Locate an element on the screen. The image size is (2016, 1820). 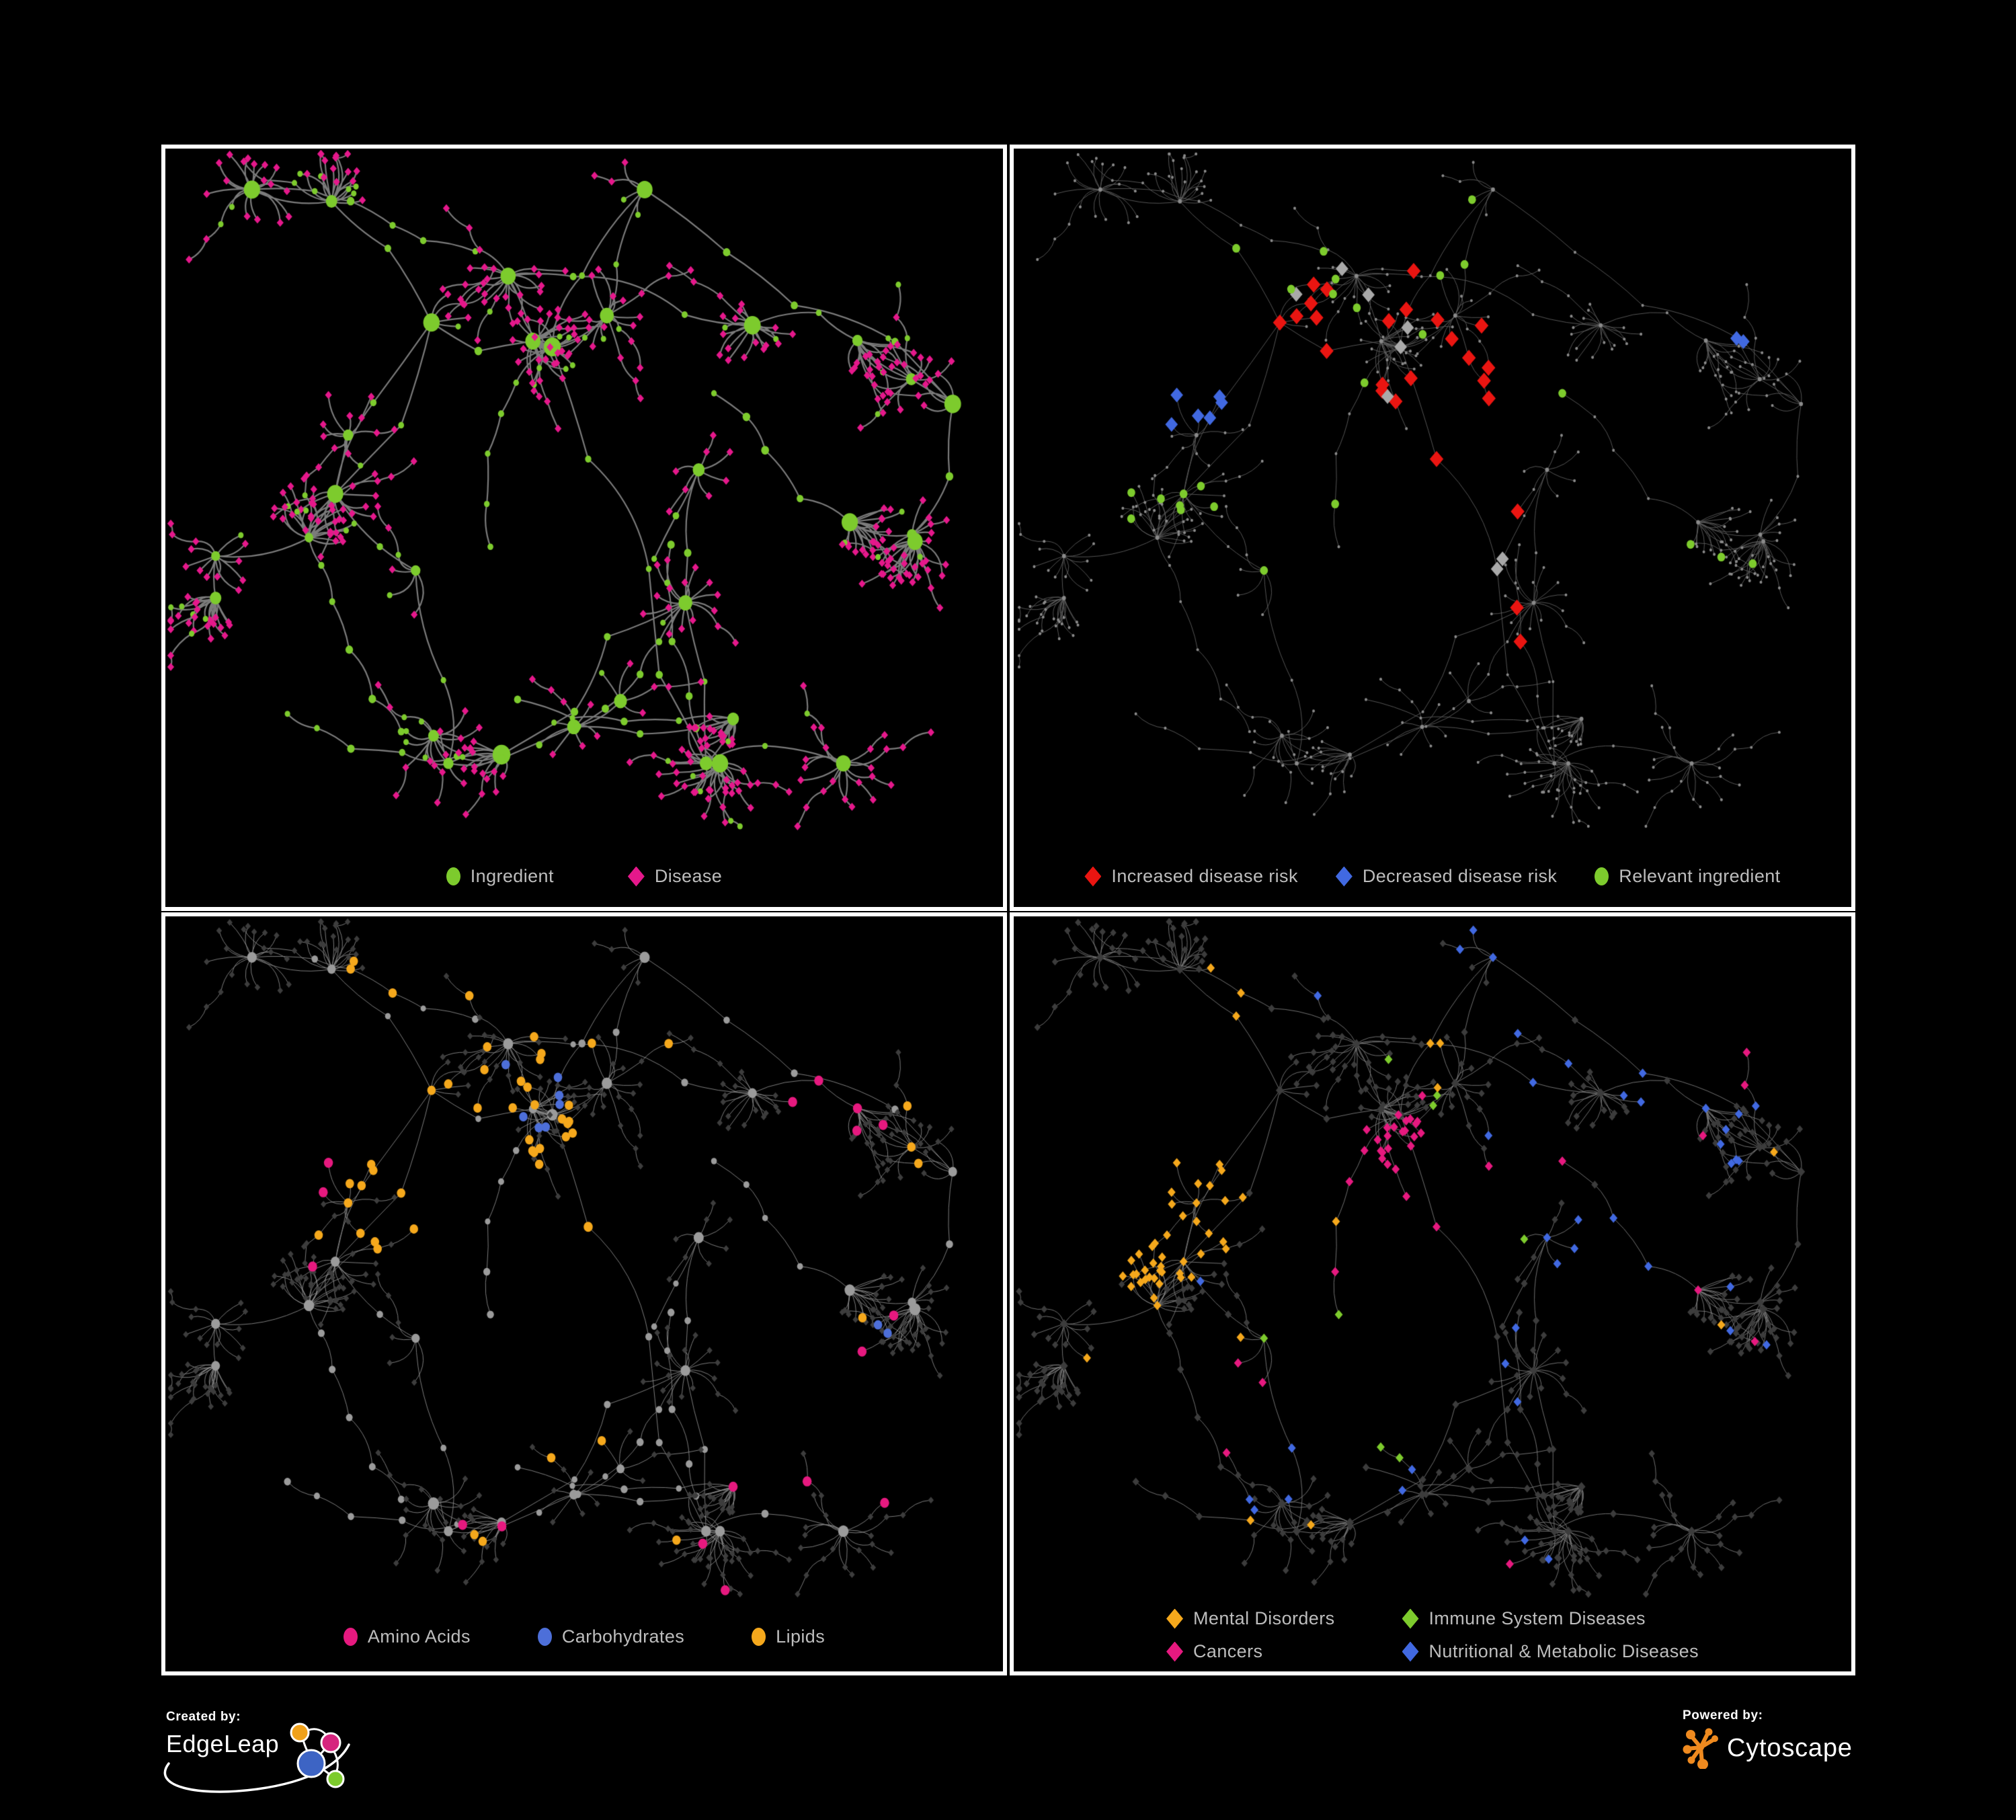
legend-label: Ingredient is located at coordinates (512, 876).